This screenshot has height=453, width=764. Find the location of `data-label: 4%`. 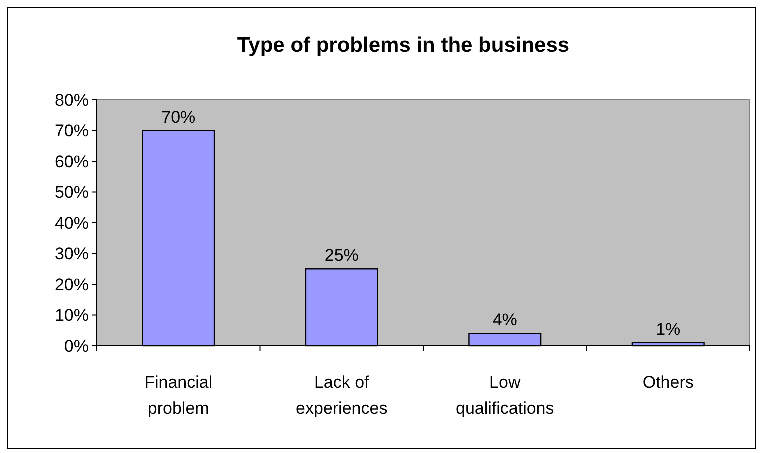

data-label: 4% is located at coordinates (505, 320).